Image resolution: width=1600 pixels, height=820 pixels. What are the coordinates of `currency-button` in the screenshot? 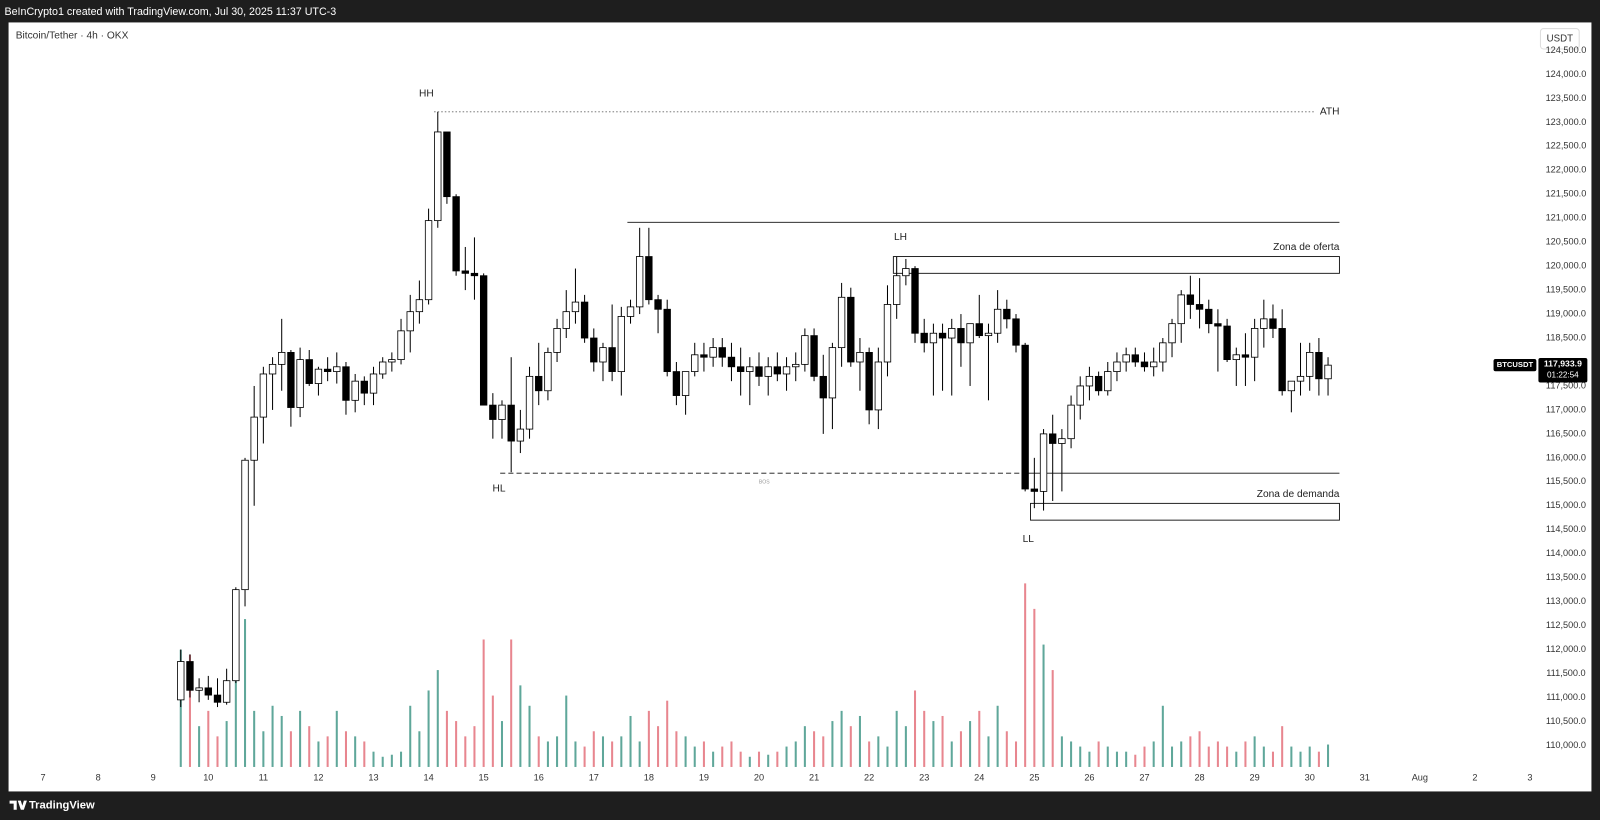 It's located at (1559, 39).